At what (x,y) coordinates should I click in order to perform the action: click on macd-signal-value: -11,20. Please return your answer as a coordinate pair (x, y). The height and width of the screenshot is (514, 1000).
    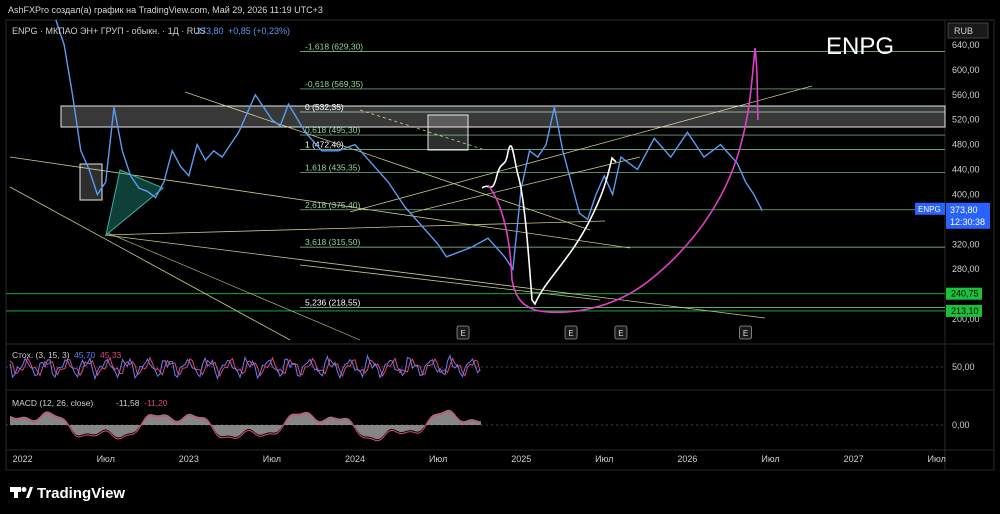
    Looking at the image, I should click on (156, 403).